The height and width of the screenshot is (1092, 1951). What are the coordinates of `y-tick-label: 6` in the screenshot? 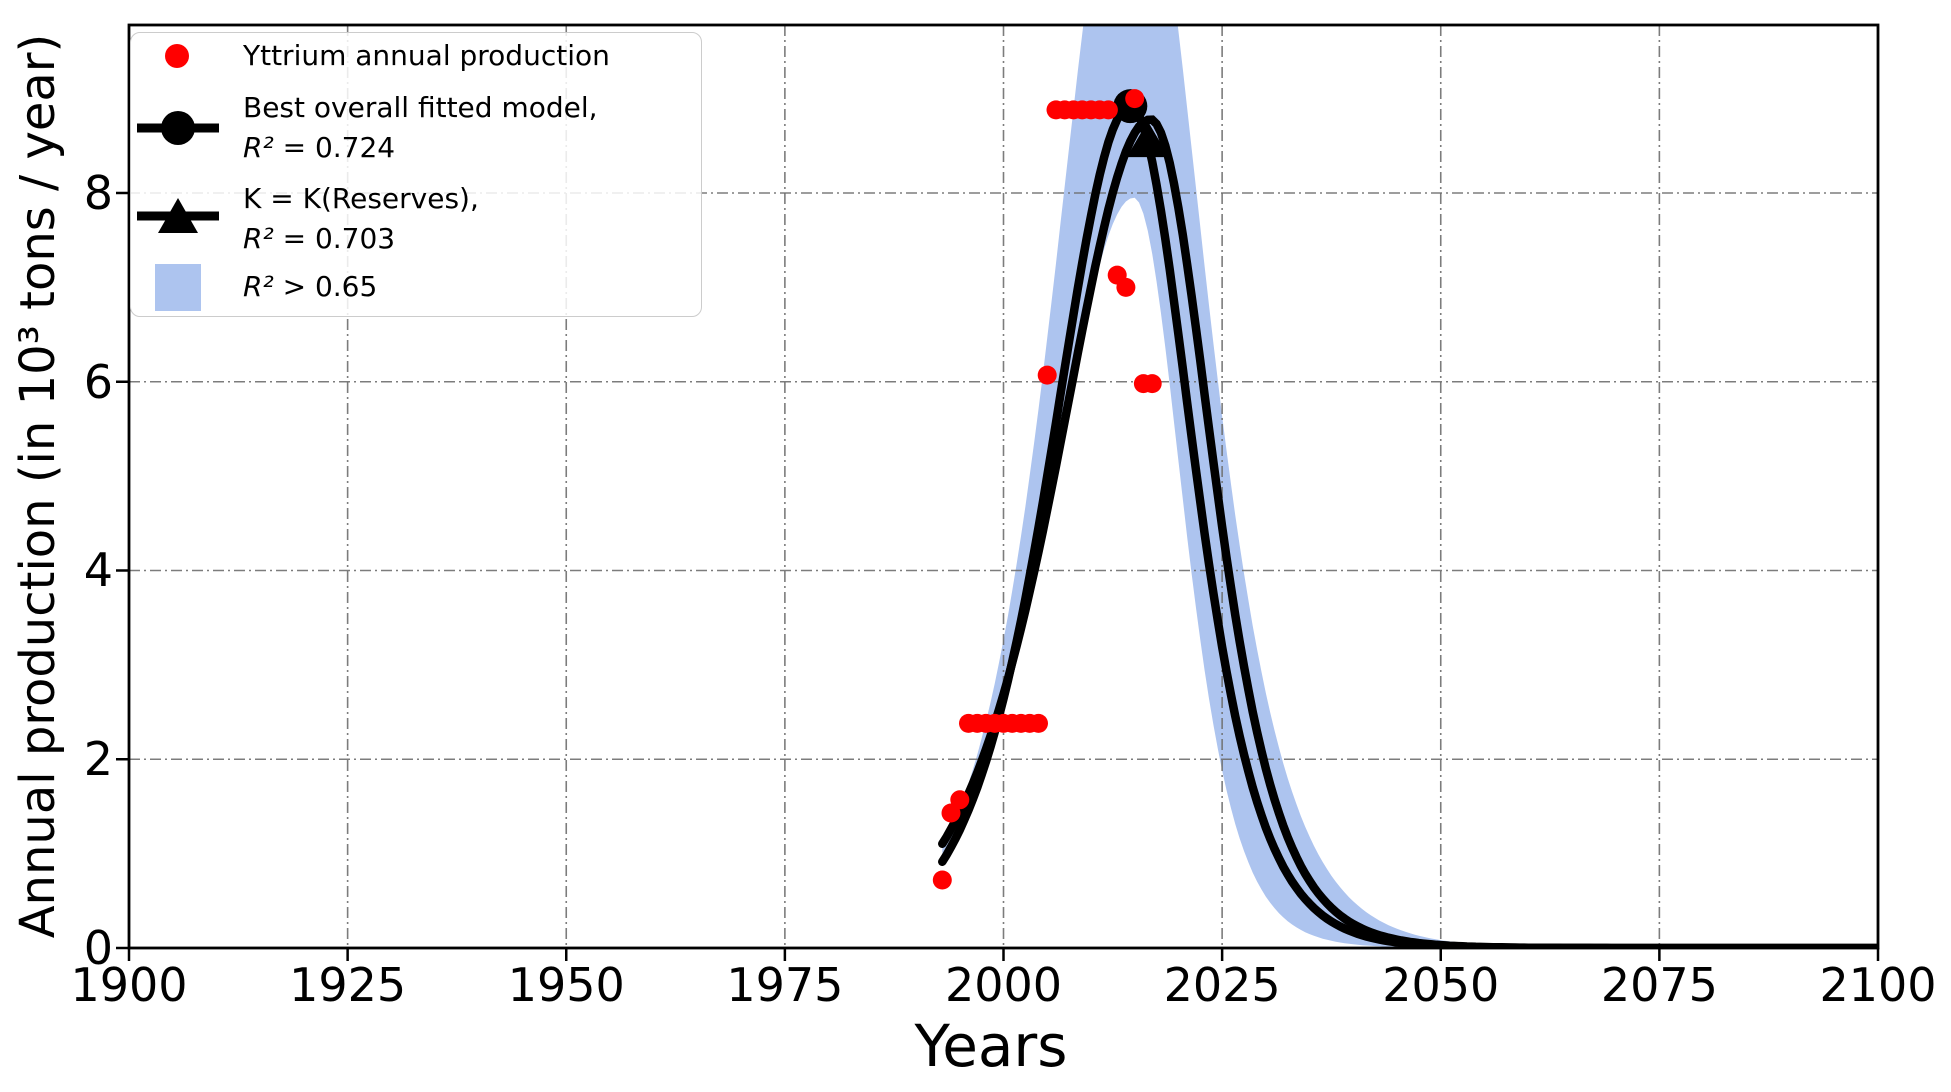 It's located at (98, 381).